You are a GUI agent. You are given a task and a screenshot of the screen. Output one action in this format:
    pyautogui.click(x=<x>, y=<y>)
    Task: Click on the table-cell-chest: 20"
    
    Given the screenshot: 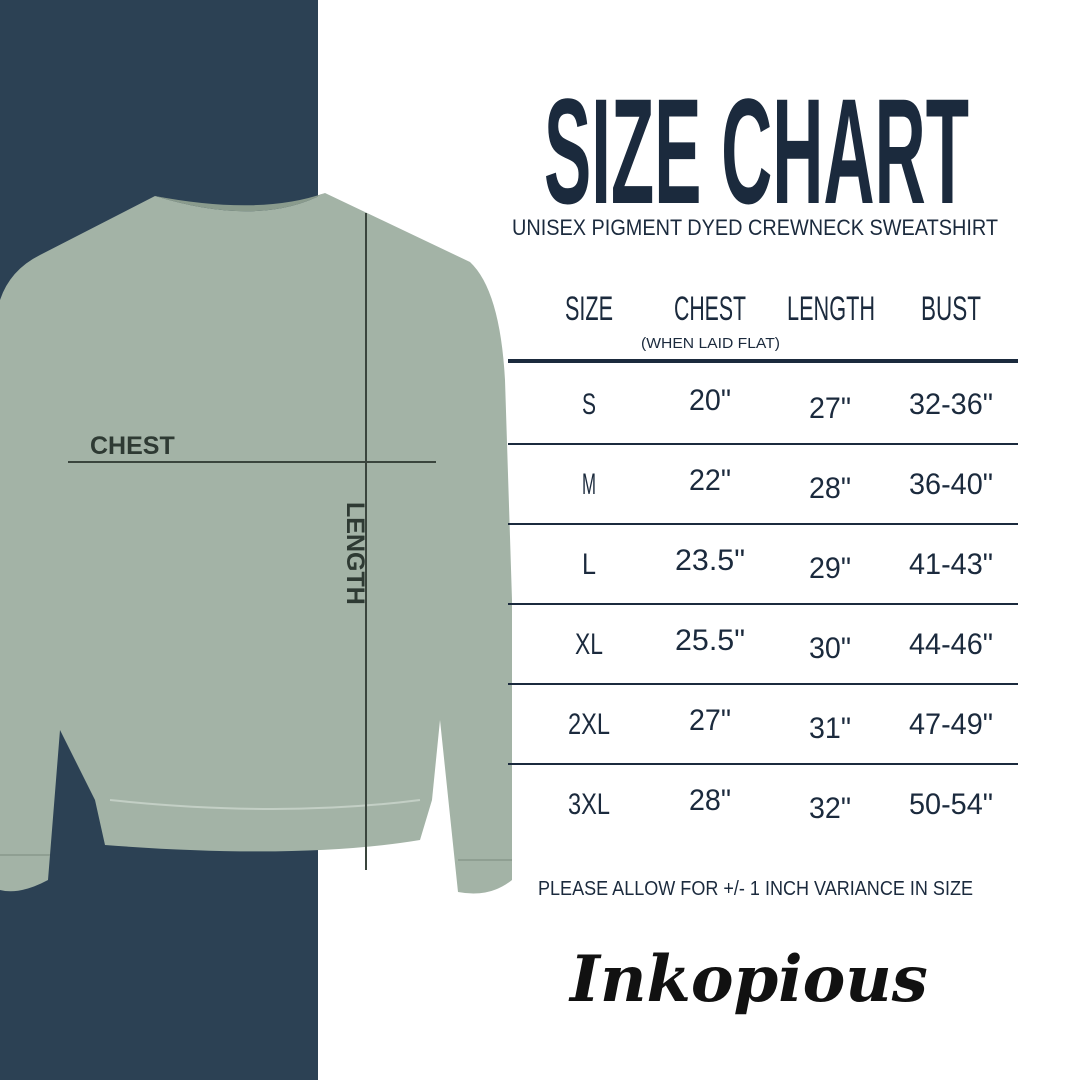 What is the action you would take?
    pyautogui.click(x=710, y=400)
    